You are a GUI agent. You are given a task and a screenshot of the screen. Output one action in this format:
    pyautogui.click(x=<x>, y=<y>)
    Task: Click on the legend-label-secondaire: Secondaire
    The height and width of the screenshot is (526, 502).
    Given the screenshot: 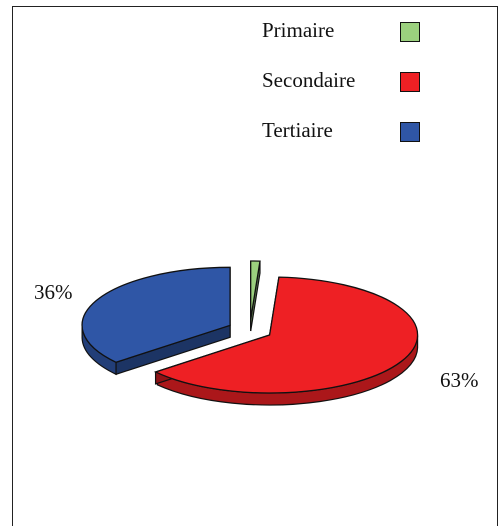 What is the action you would take?
    pyautogui.click(x=309, y=80)
    